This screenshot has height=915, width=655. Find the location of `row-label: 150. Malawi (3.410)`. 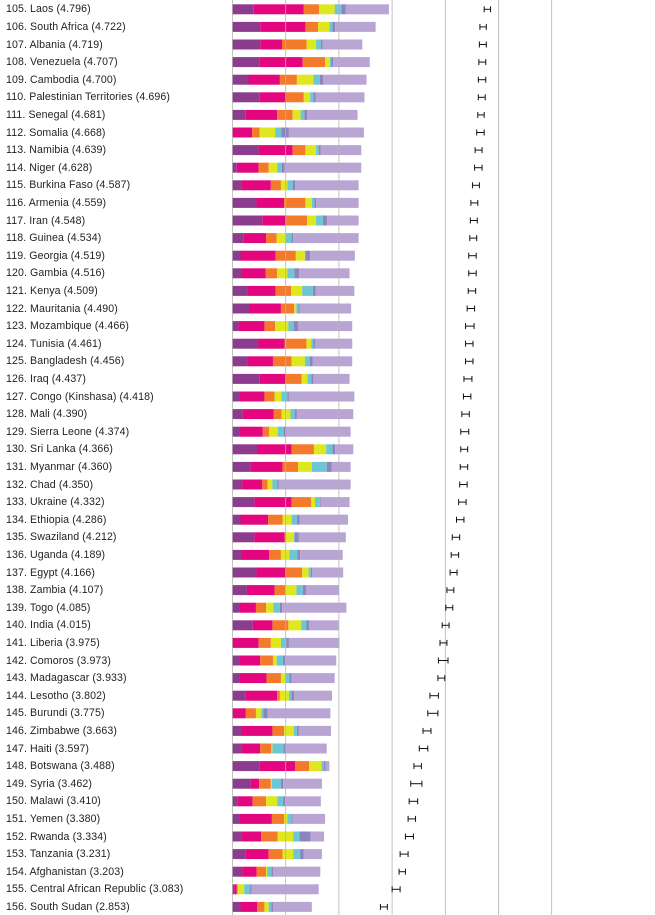

row-label: 150. Malawi (3.410) is located at coordinates (53, 801).